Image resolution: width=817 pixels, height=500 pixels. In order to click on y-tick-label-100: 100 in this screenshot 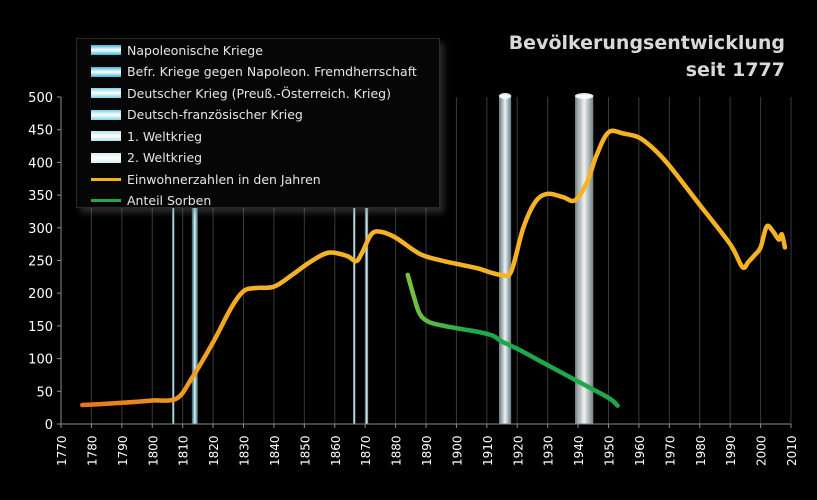, I will do `click(40, 360)`.